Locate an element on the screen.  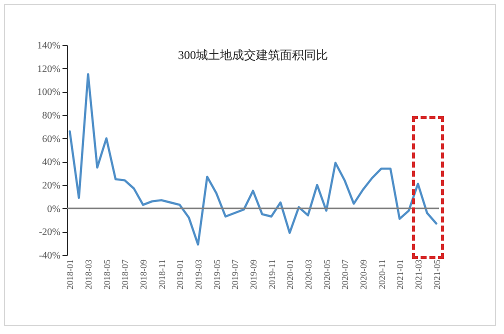
y-tick-label: -20% is located at coordinates (49, 232).